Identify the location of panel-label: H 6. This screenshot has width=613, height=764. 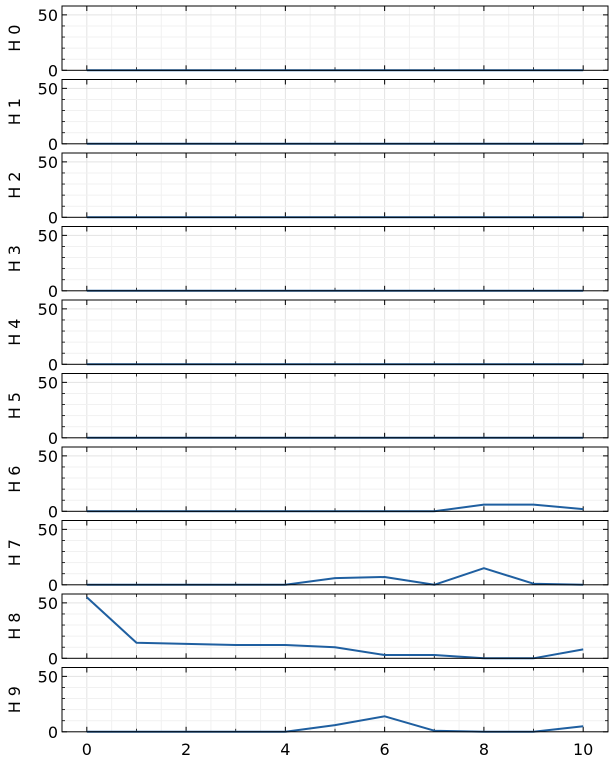
(14, 479).